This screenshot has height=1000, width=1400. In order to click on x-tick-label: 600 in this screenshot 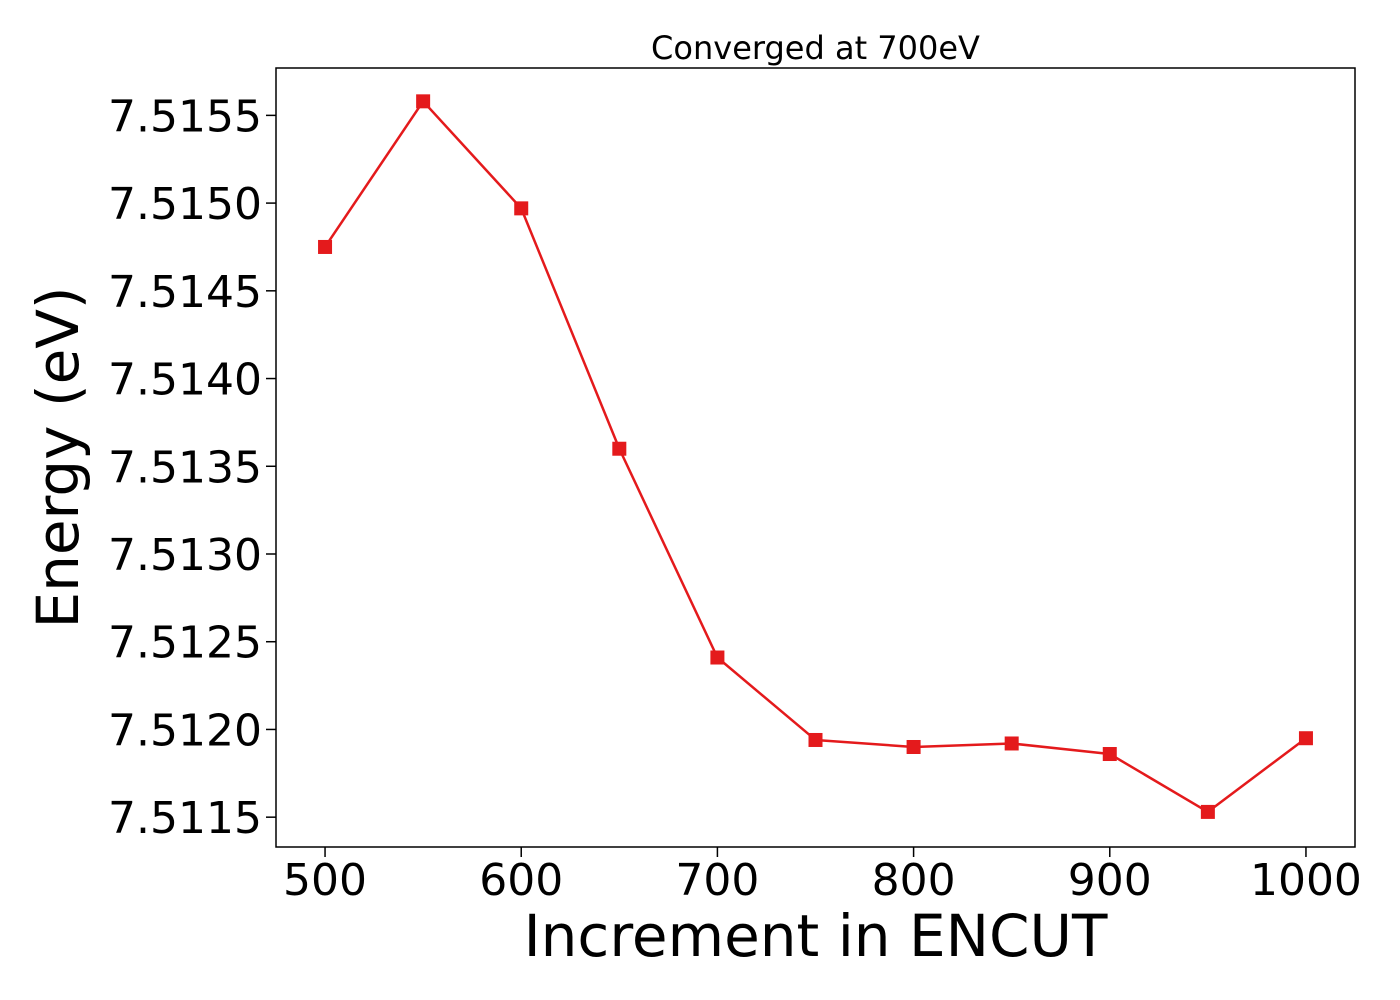, I will do `click(521, 880)`.